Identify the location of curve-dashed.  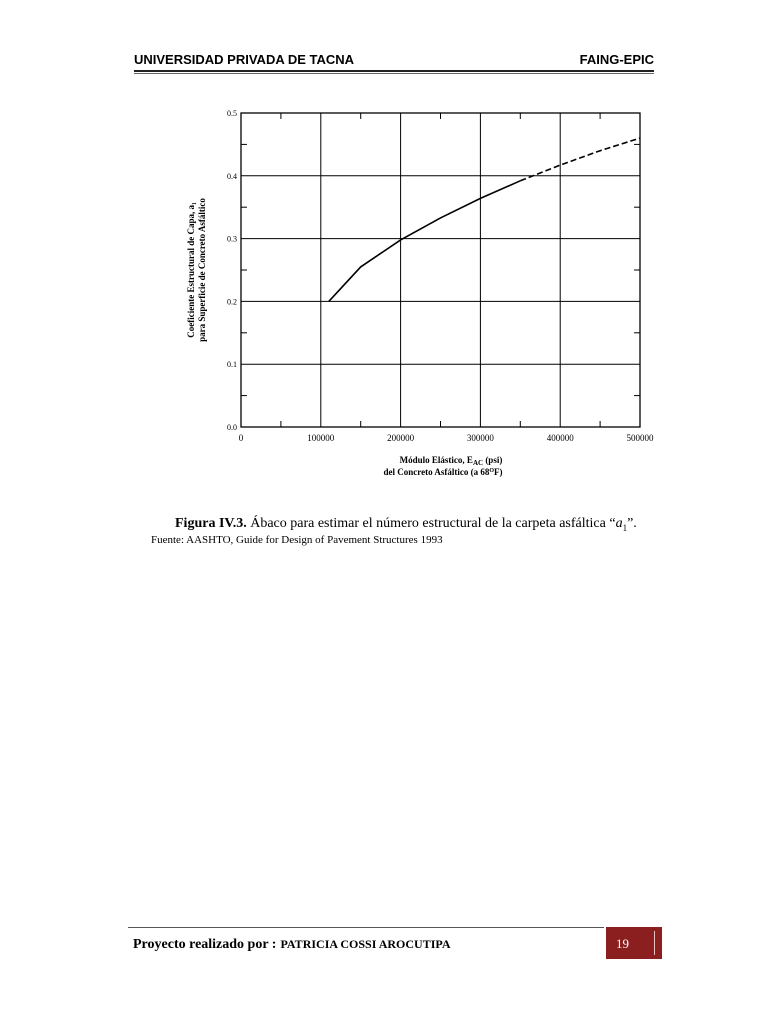
(580, 159).